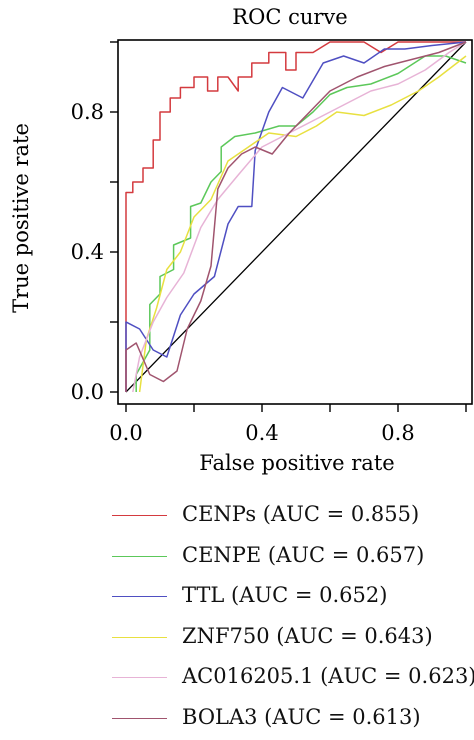 Image resolution: width=474 pixels, height=740 pixels. Describe the element at coordinates (87, 112) in the screenshot. I see `y-tick-label: 0.8` at that location.